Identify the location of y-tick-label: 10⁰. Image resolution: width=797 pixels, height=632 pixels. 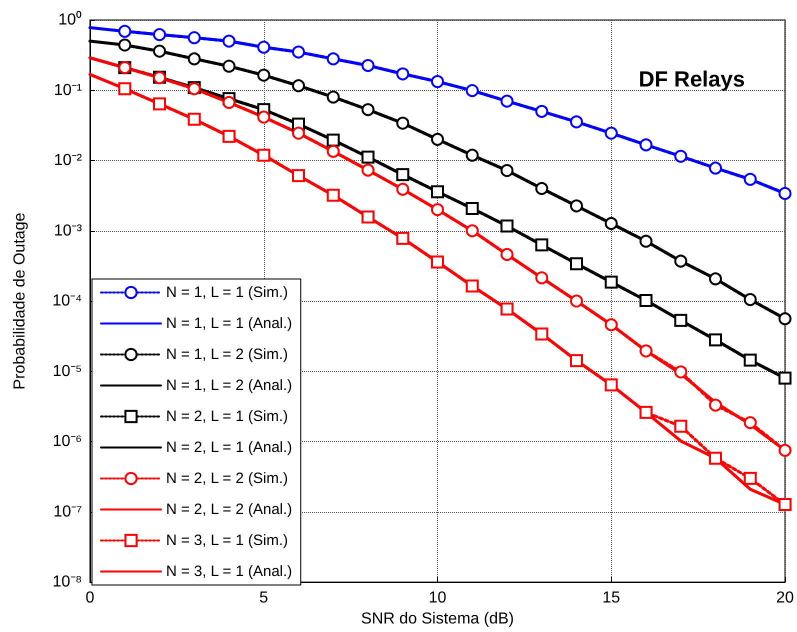
(70, 19).